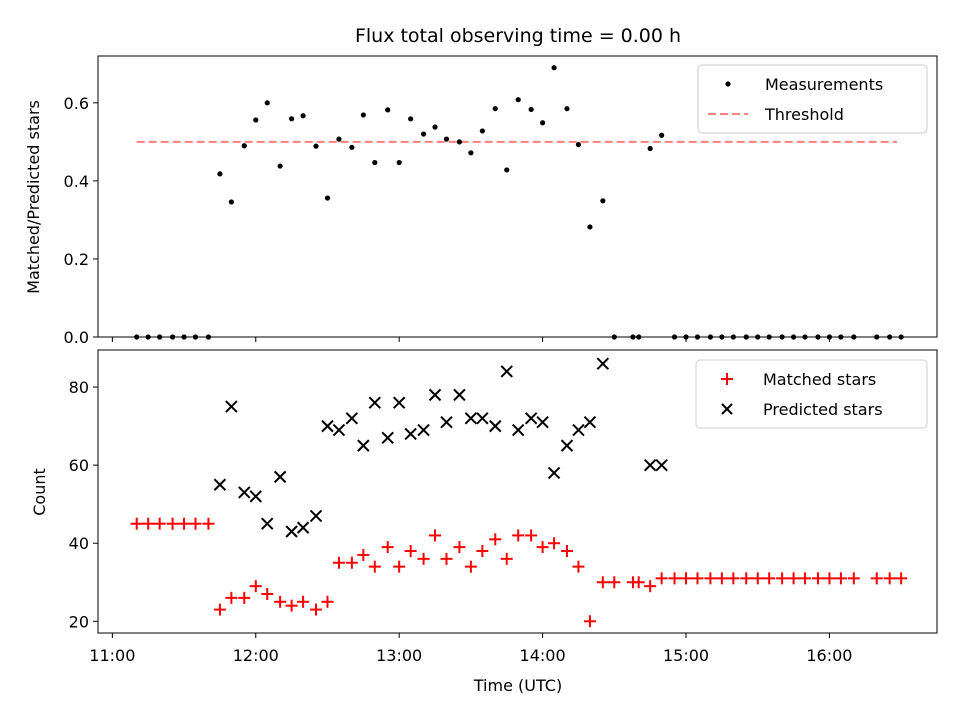 The image size is (960, 720). I want to click on y-tick-label: 60, so click(79, 465).